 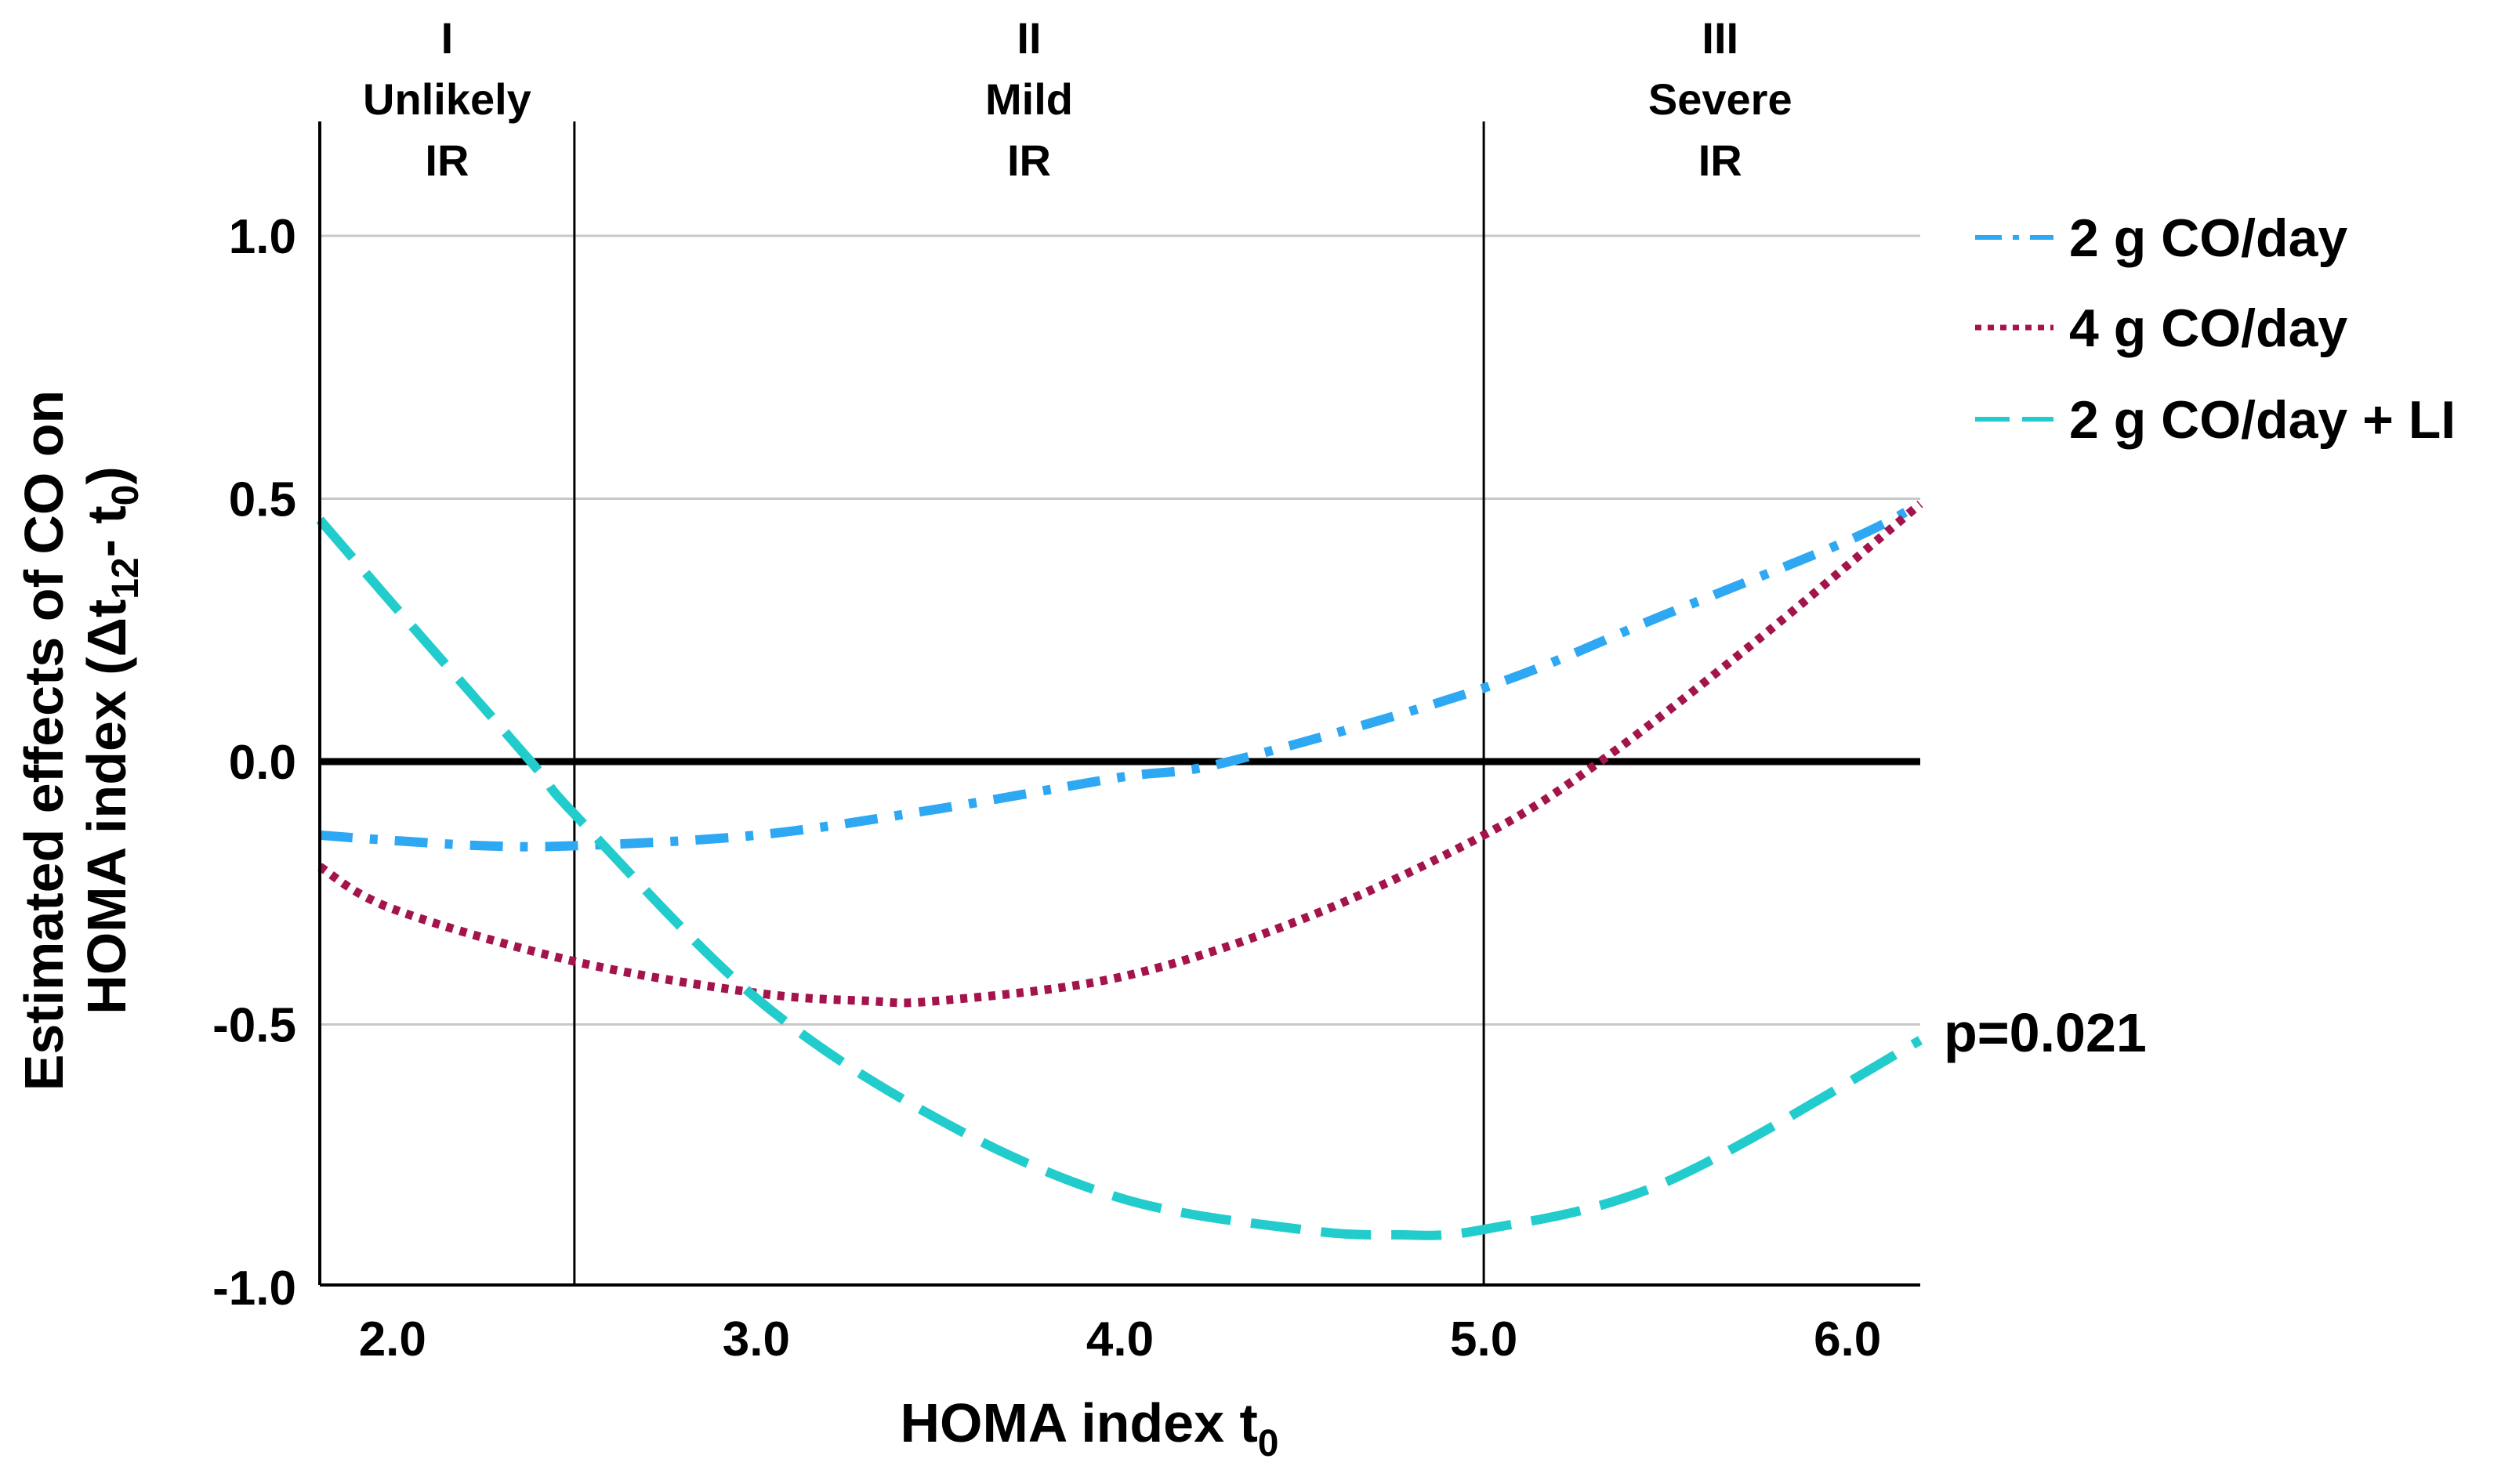 I want to click on x-axis-title-subscript: 0, so click(x=1269, y=1443).